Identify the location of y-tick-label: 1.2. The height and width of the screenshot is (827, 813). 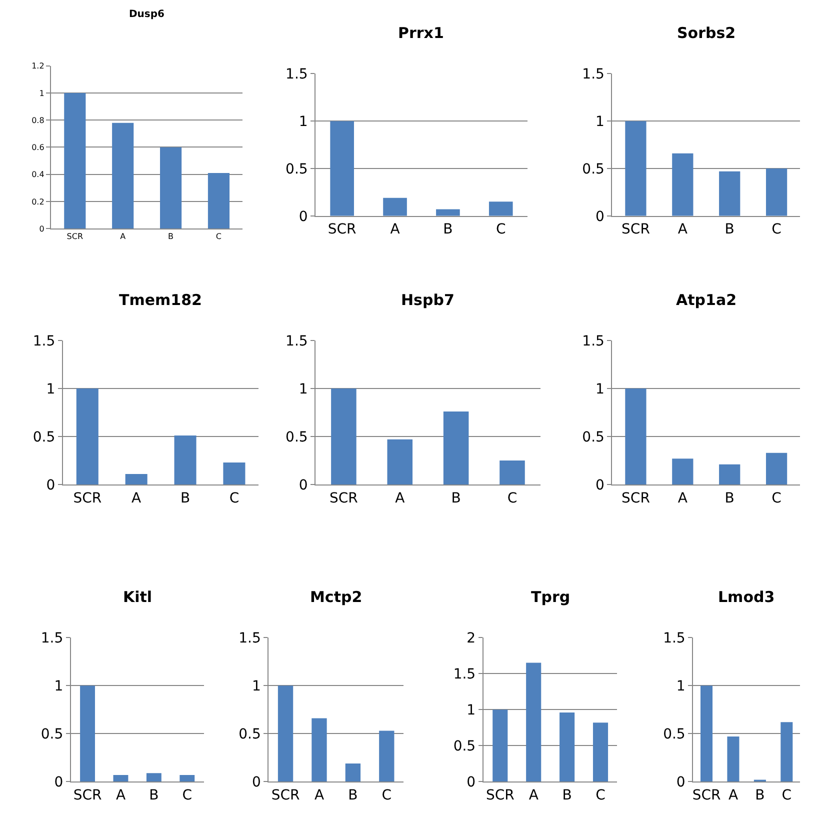
(38, 66).